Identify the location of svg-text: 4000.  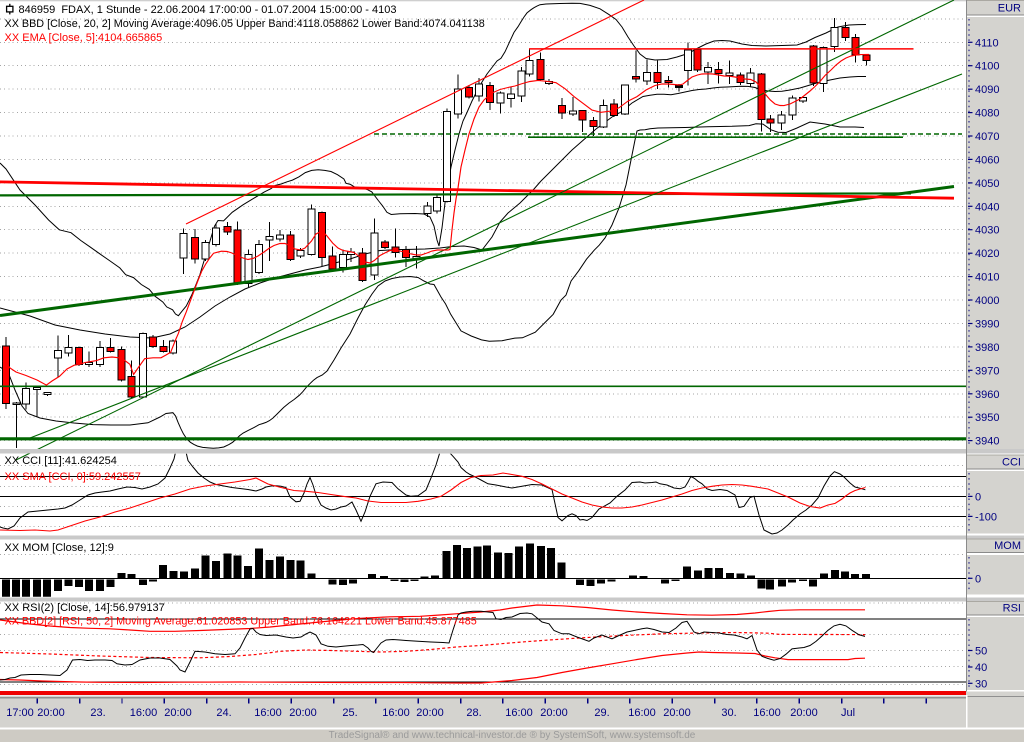
(987, 301).